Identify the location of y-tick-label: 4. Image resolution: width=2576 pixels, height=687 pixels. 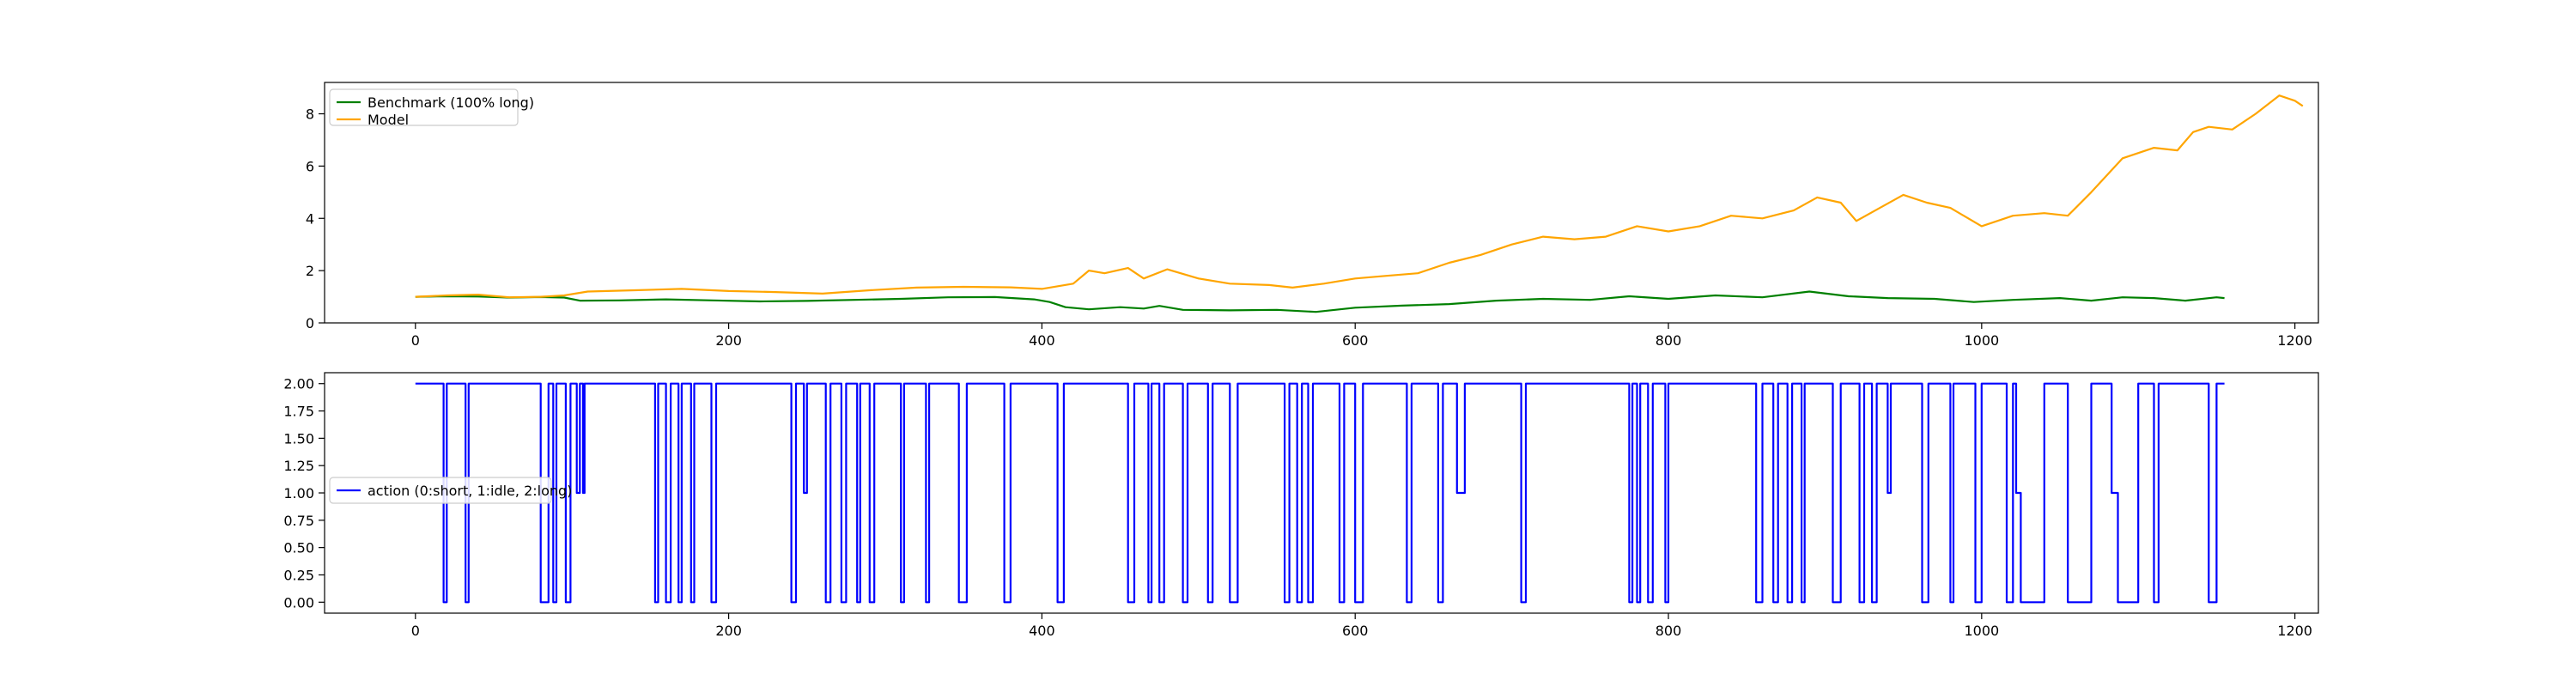
(310, 218).